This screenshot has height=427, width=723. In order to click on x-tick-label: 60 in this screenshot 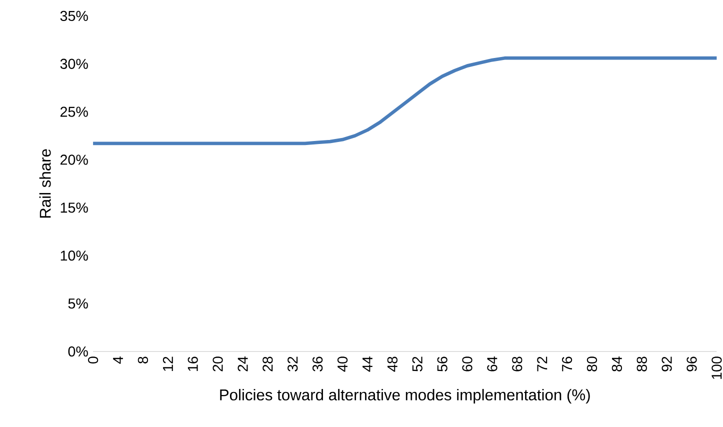, I will do `click(467, 364)`.